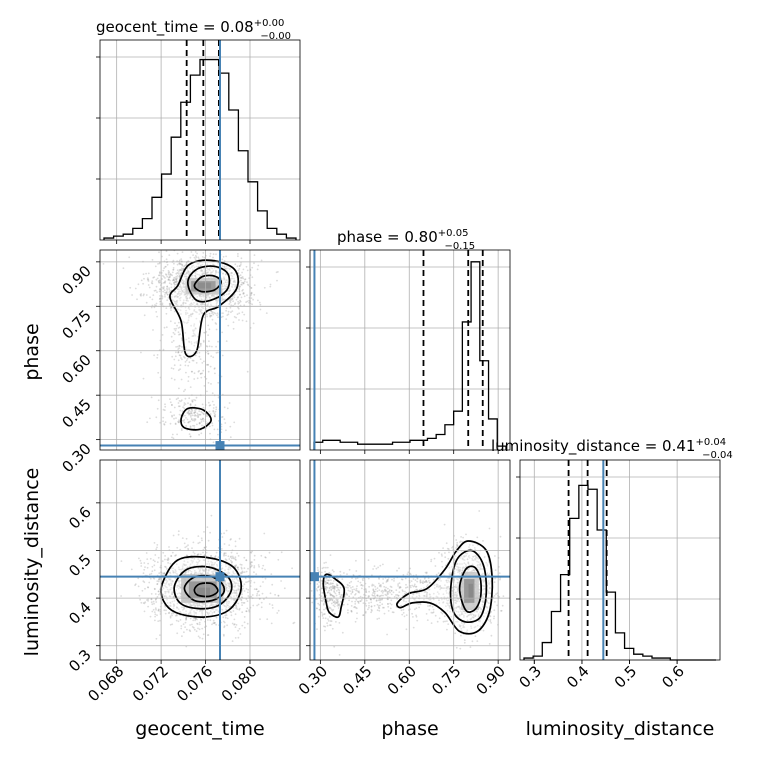 Image resolution: width=760 pixels, height=760 pixels. I want to click on xlabel-phase: phase, so click(409, 729).